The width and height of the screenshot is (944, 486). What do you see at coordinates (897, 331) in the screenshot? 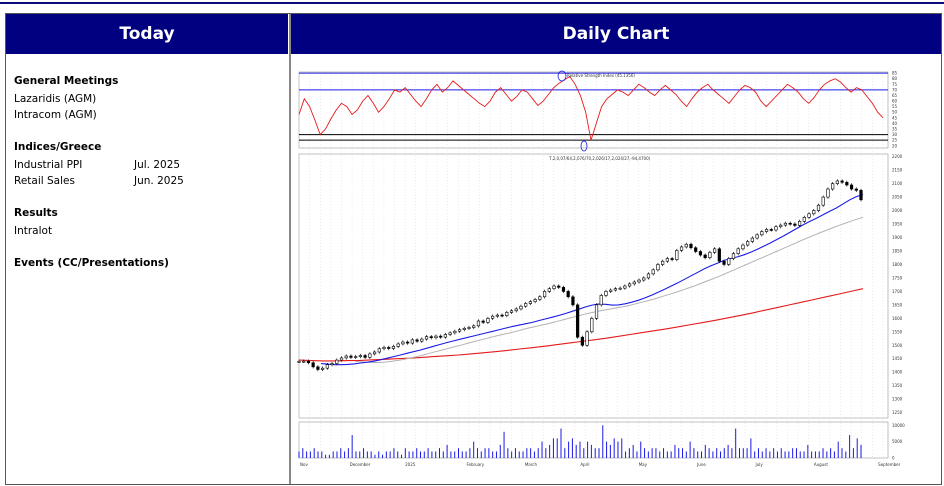
I see `price-tick-label: 1550` at bounding box center [897, 331].